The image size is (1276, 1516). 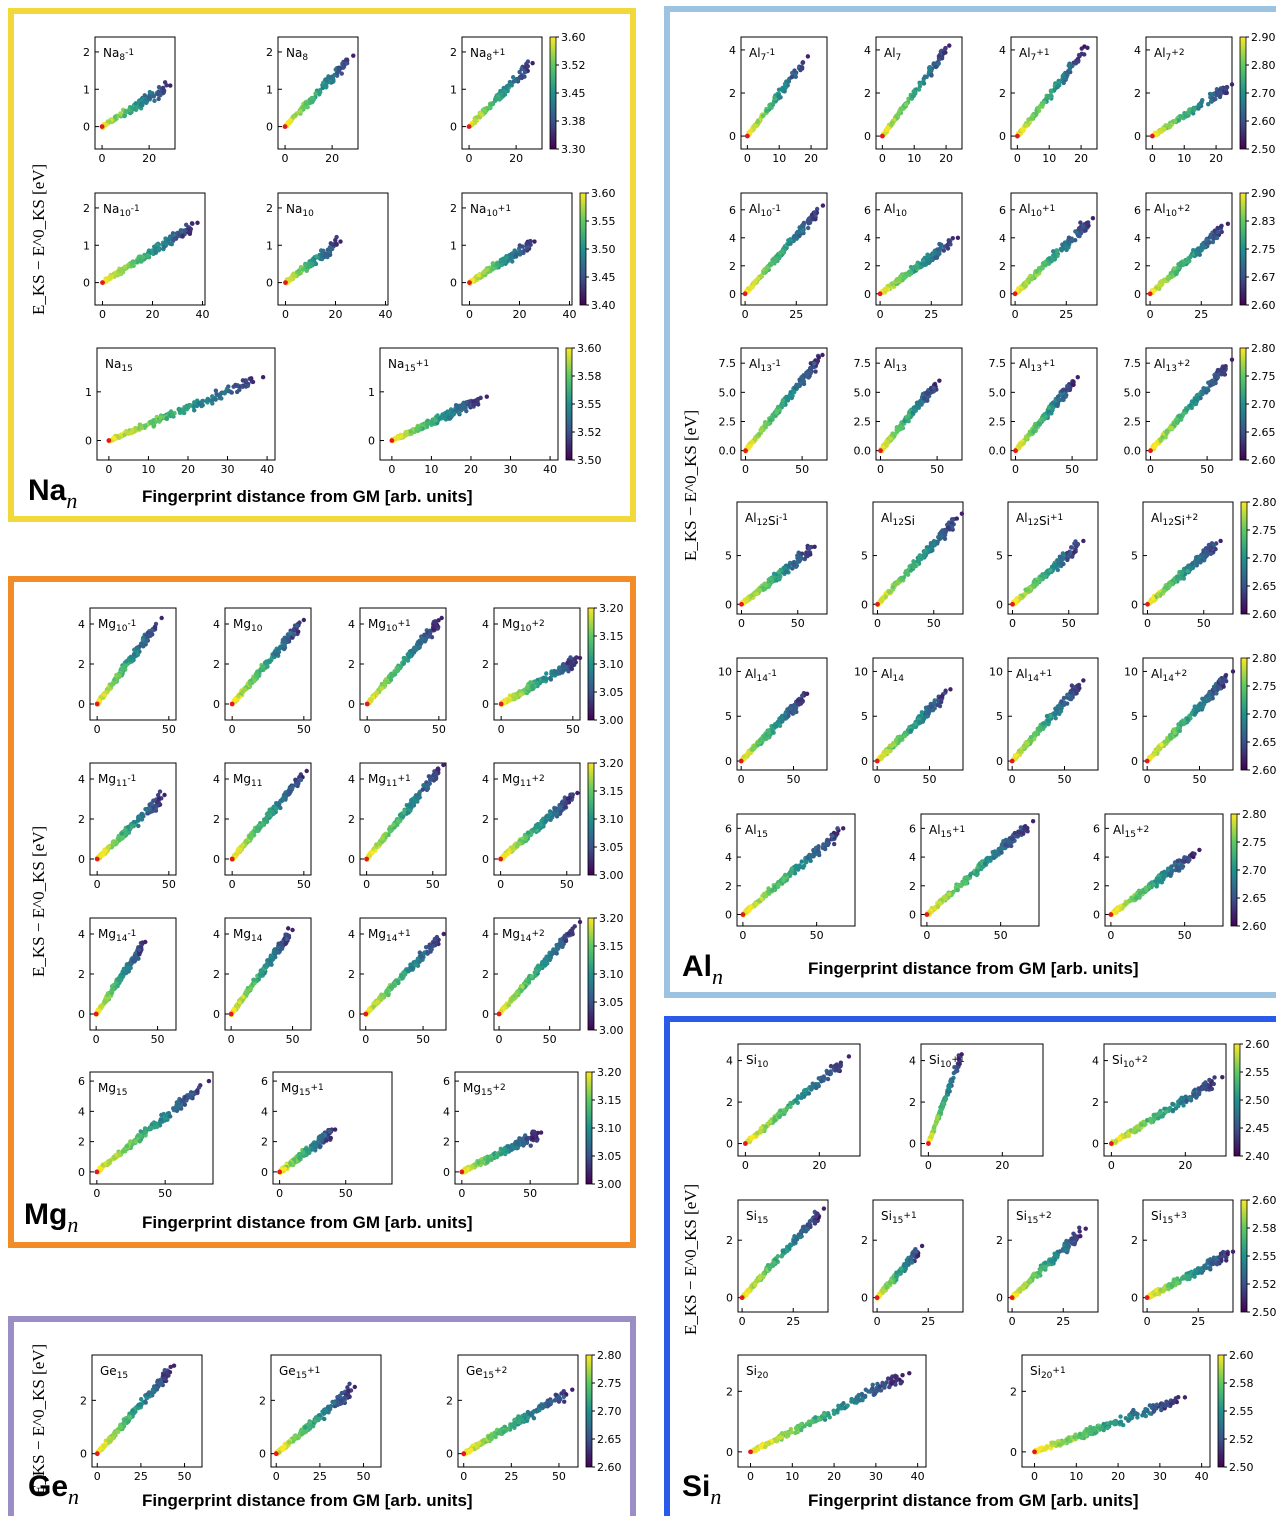 What do you see at coordinates (702, 1489) in the screenshot?
I see `si-panel-label: Sin` at bounding box center [702, 1489].